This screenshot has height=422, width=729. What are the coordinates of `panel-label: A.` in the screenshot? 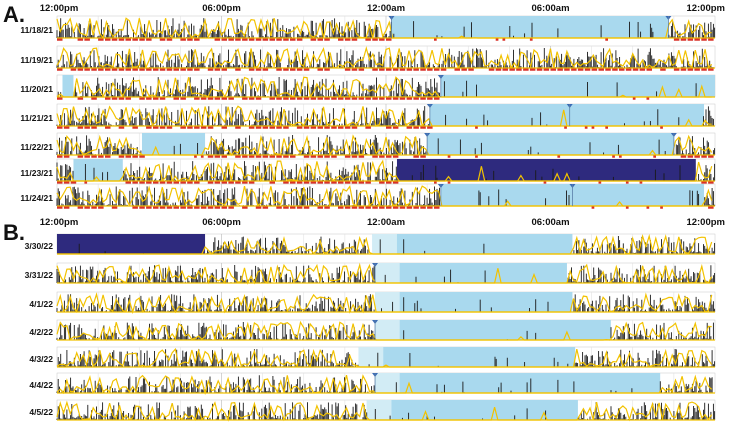 It's located at (14, 14).